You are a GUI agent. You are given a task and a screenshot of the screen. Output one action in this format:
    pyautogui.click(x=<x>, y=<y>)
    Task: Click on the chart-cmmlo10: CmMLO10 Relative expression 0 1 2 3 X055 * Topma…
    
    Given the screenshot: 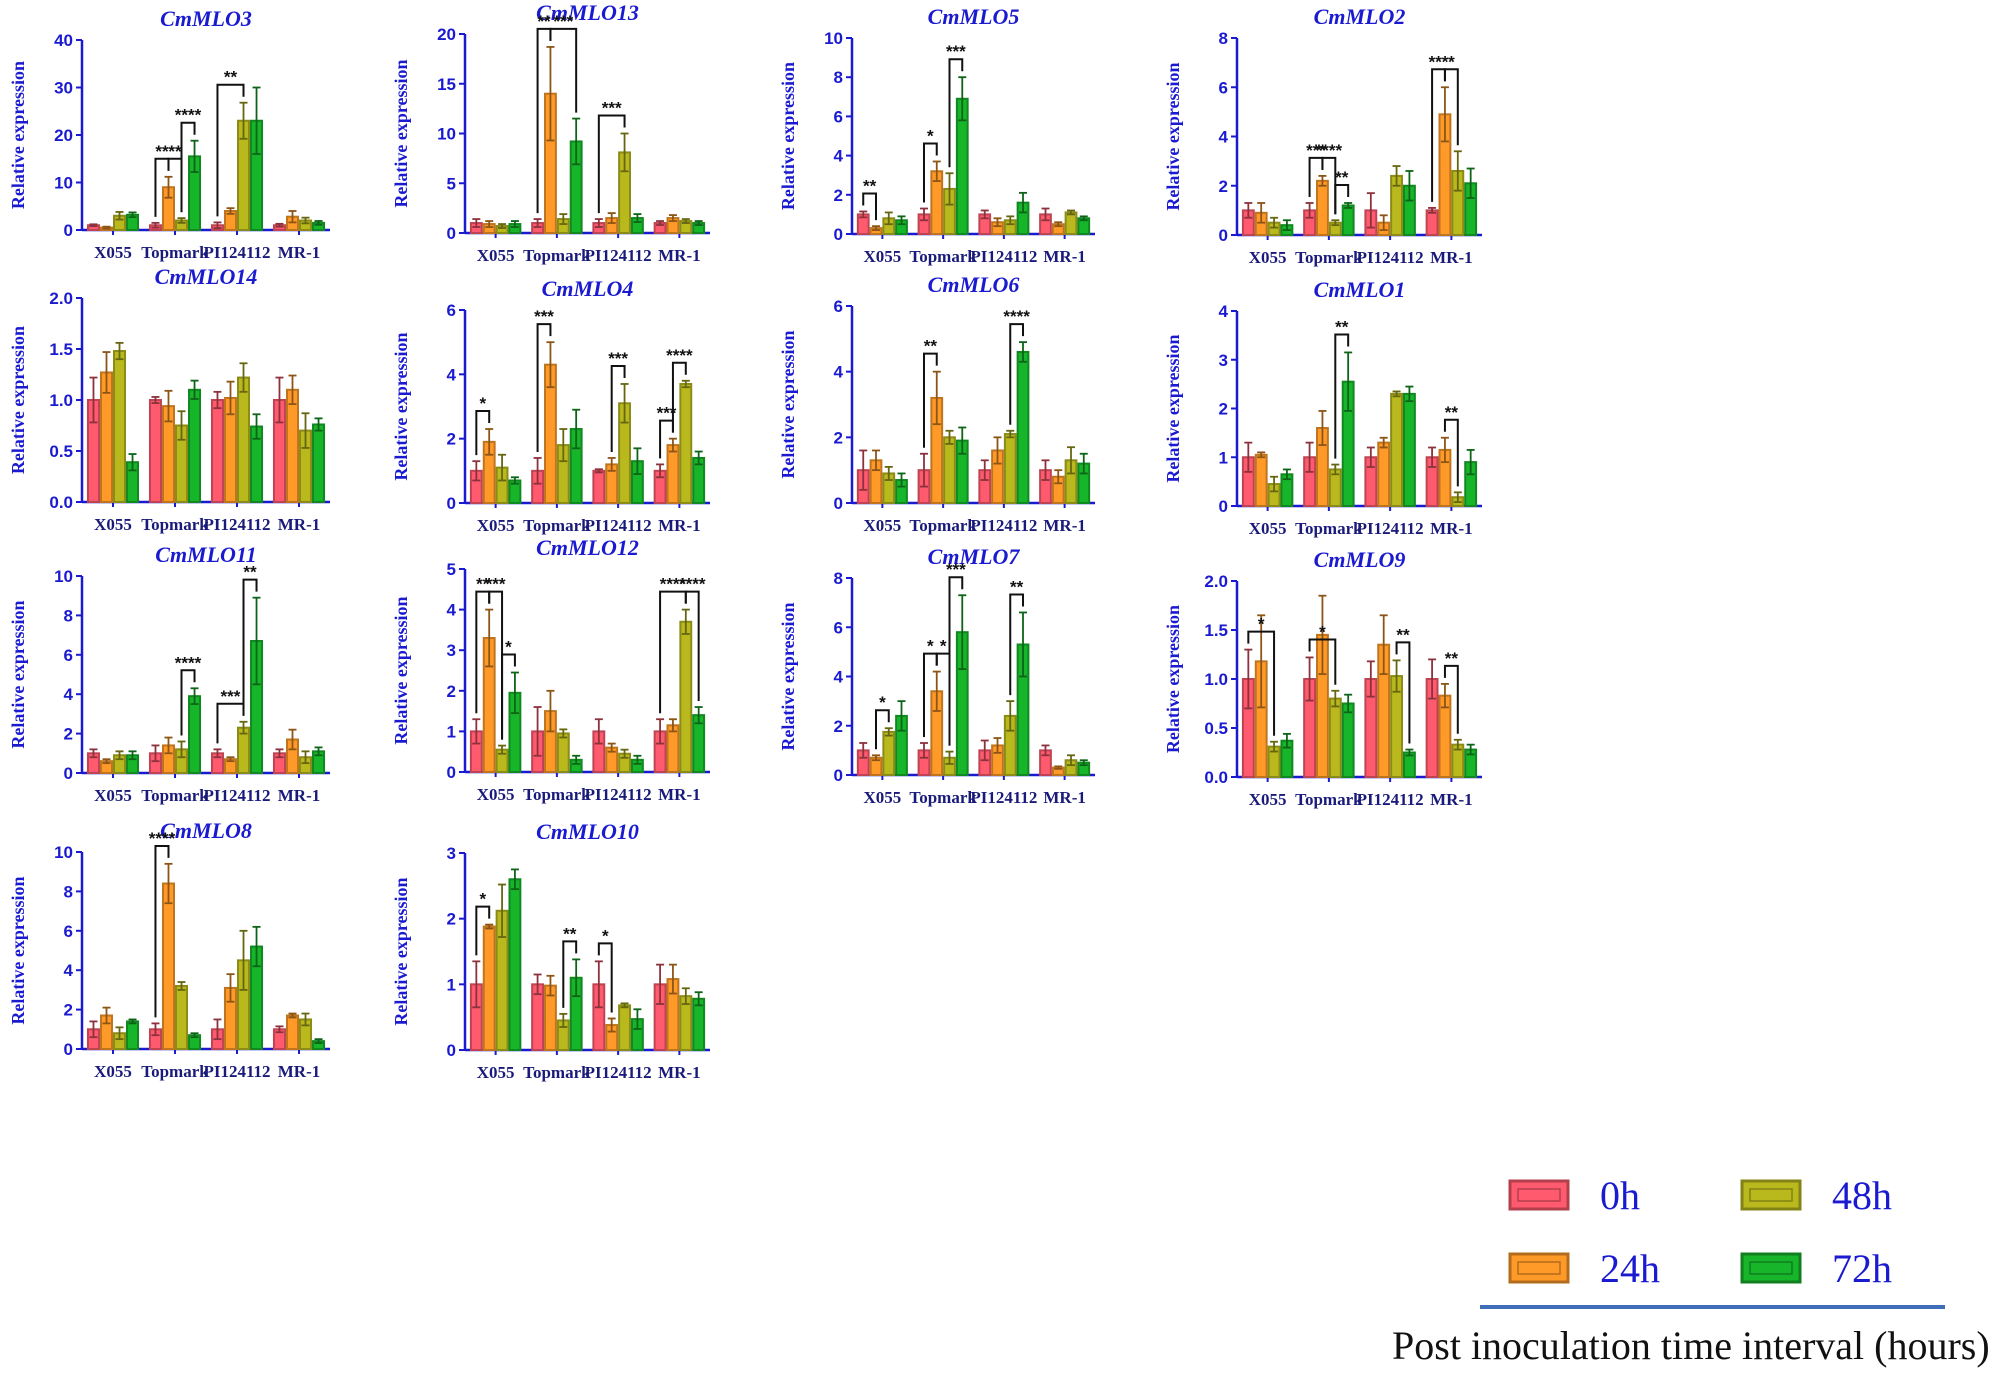 What is the action you would take?
    pyautogui.click(x=550, y=950)
    